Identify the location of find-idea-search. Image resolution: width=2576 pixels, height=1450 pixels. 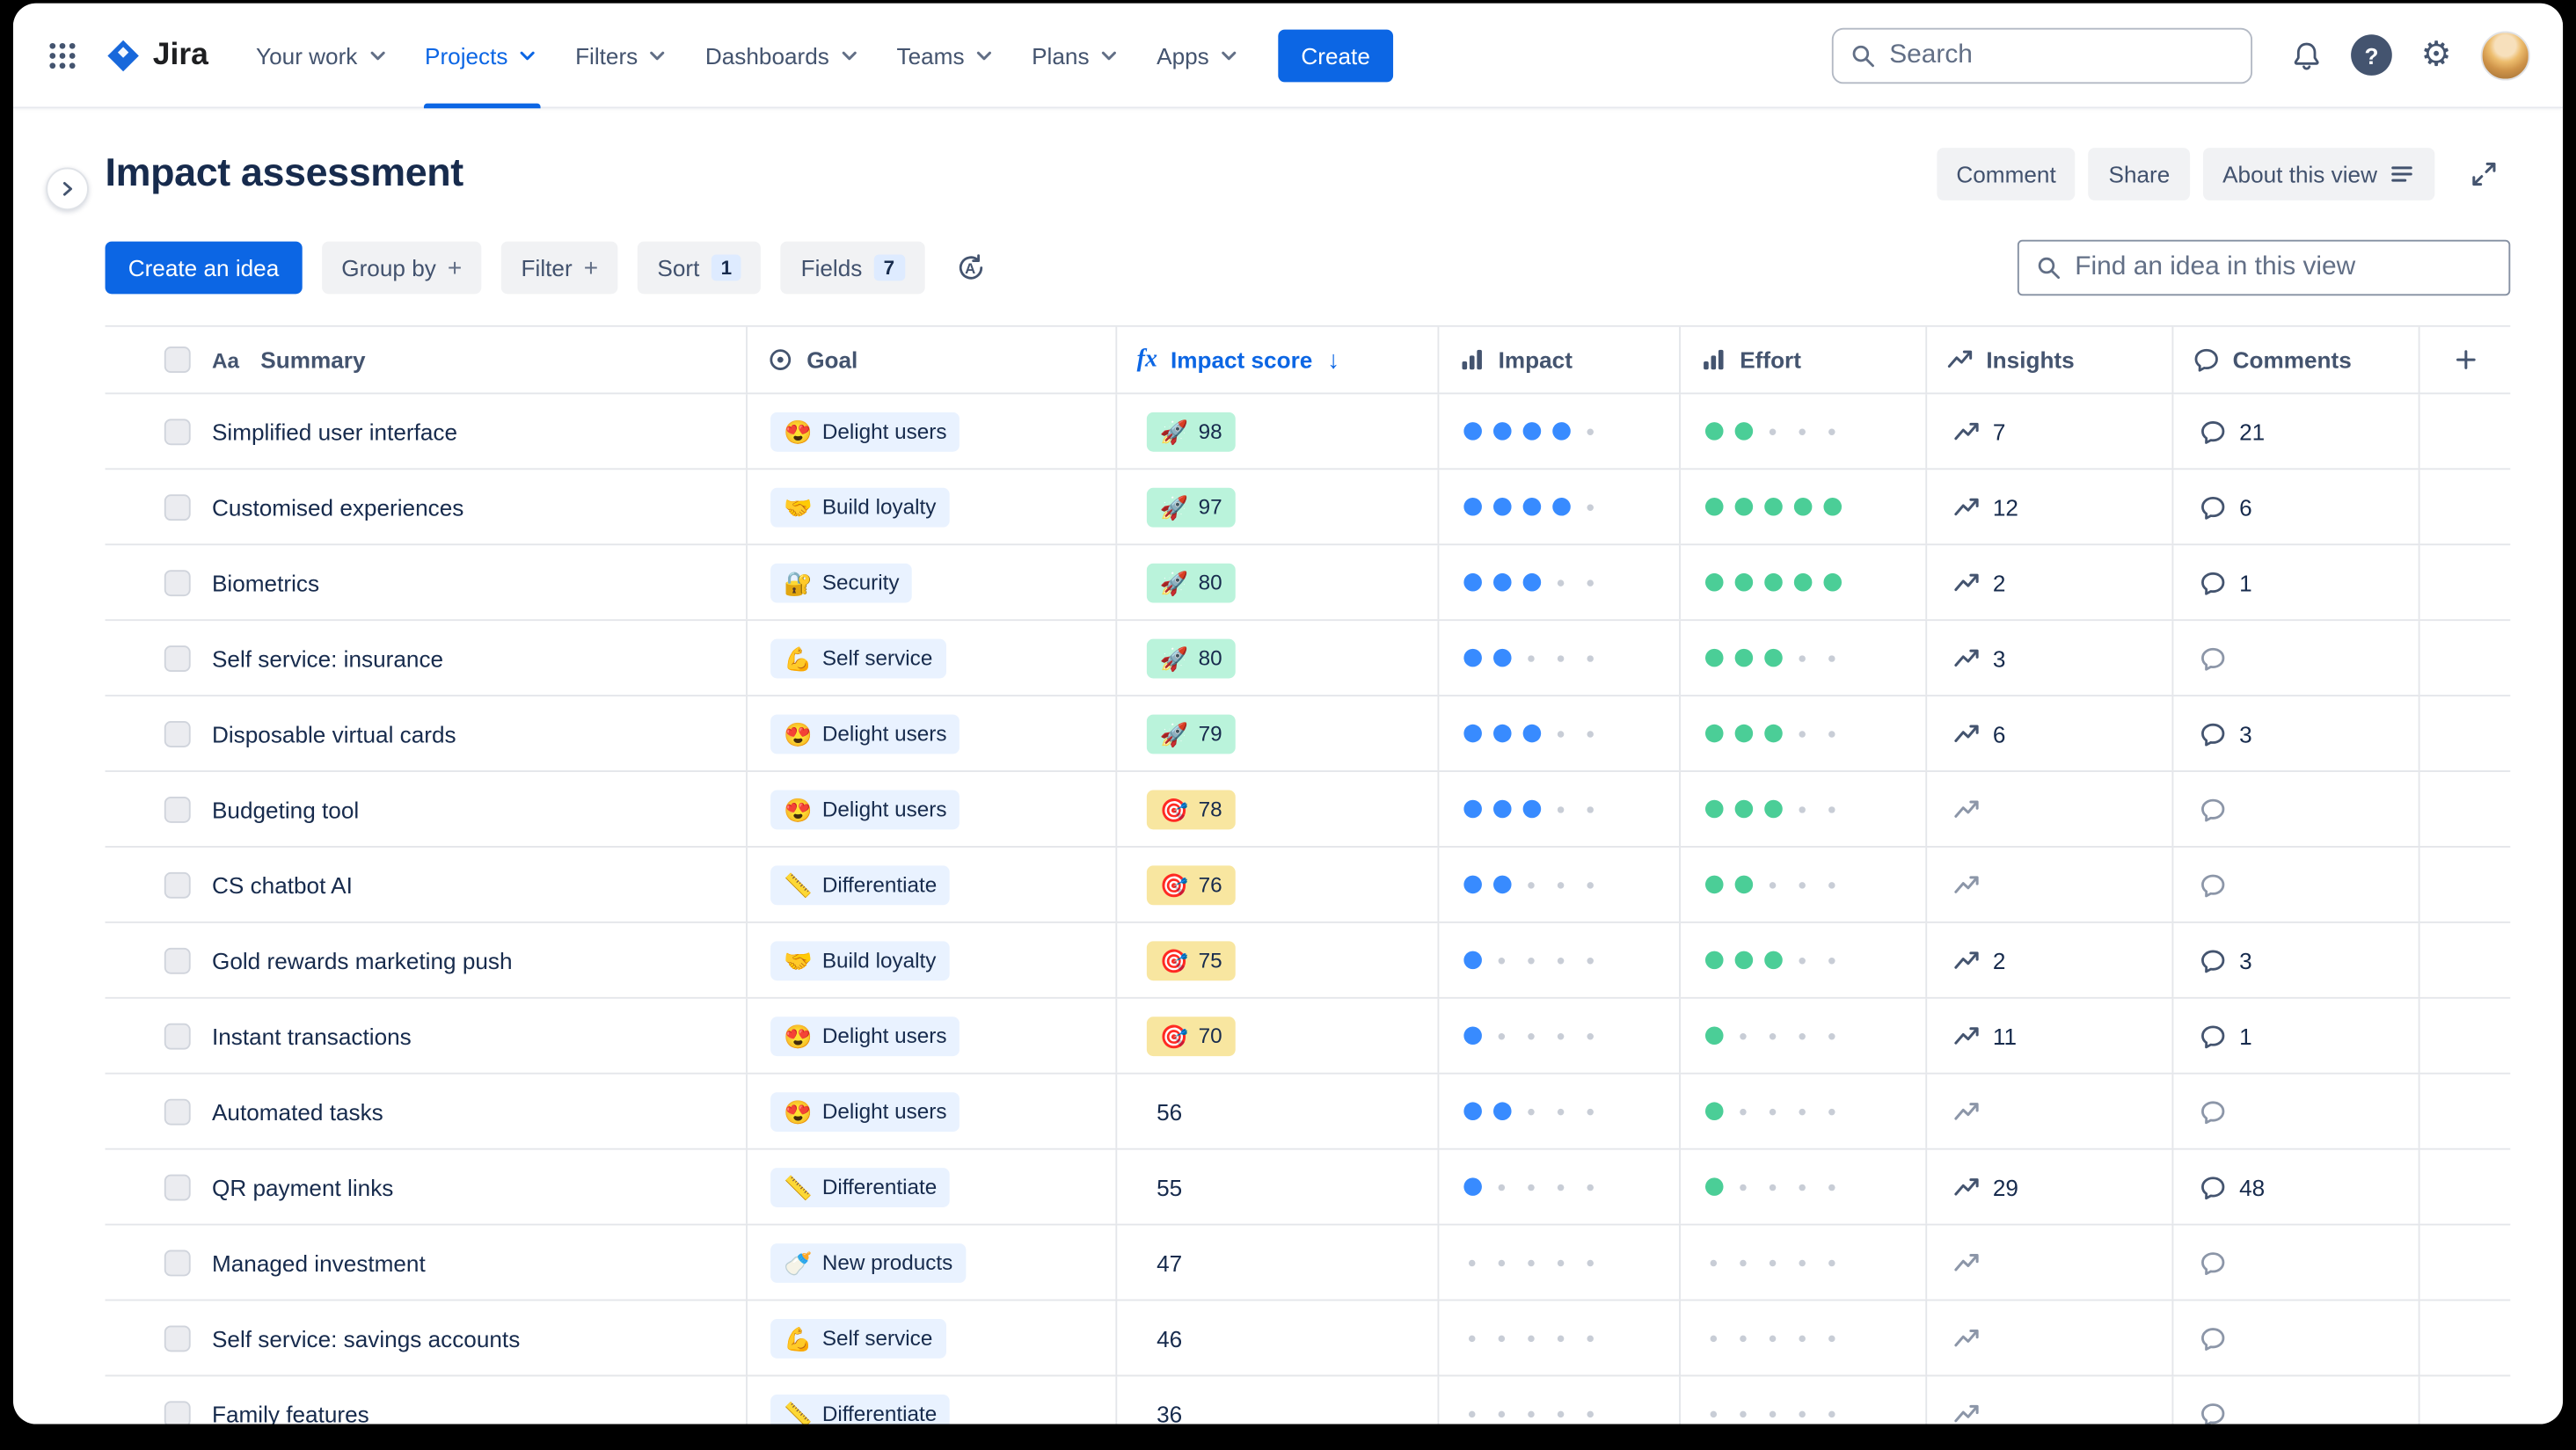
(2264, 267).